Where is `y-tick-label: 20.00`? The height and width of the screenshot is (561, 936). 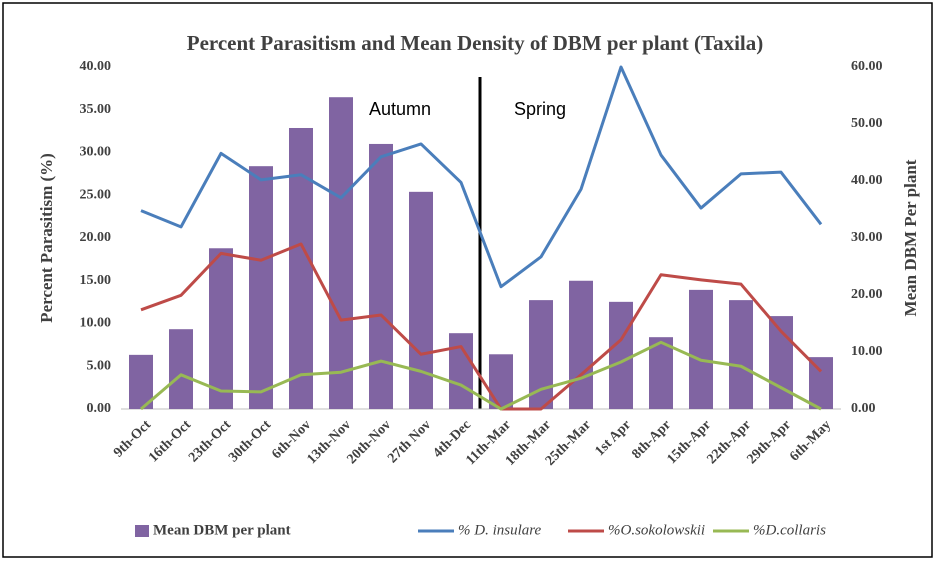
y-tick-label: 20.00 is located at coordinates (96, 237).